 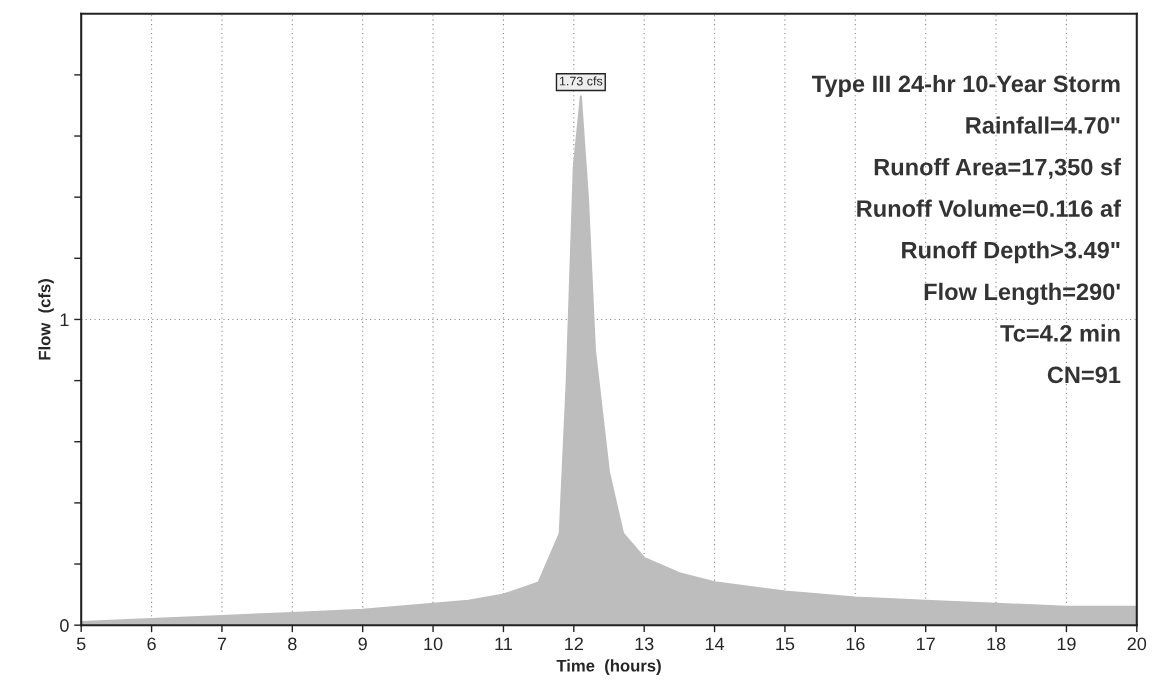 What do you see at coordinates (1011, 252) in the screenshot?
I see `annotation: Runoff Depth>3.49"` at bounding box center [1011, 252].